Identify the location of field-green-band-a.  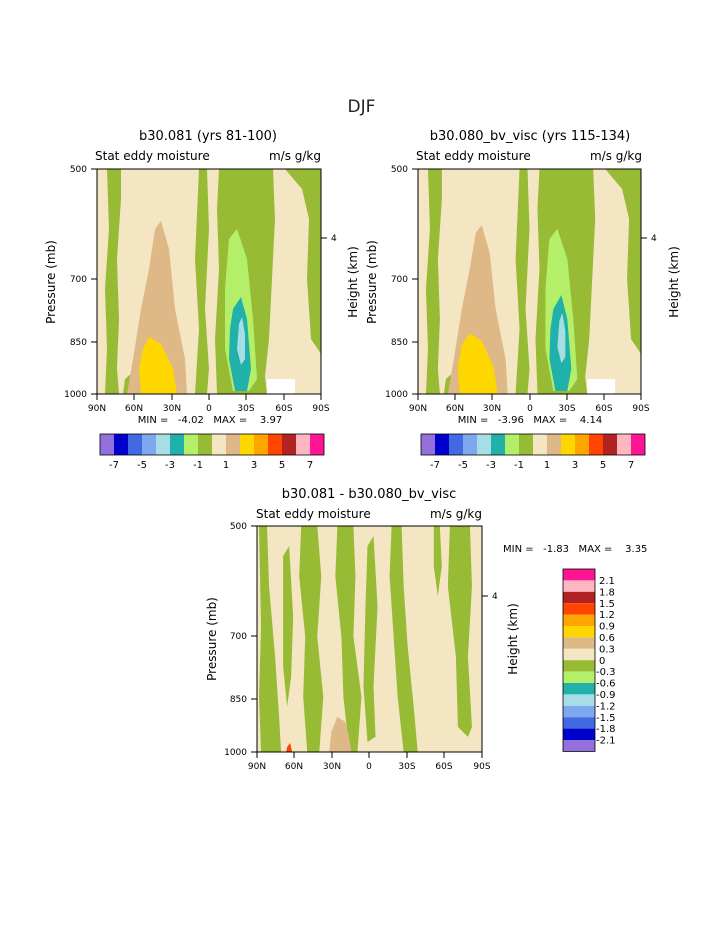
(113, 281).